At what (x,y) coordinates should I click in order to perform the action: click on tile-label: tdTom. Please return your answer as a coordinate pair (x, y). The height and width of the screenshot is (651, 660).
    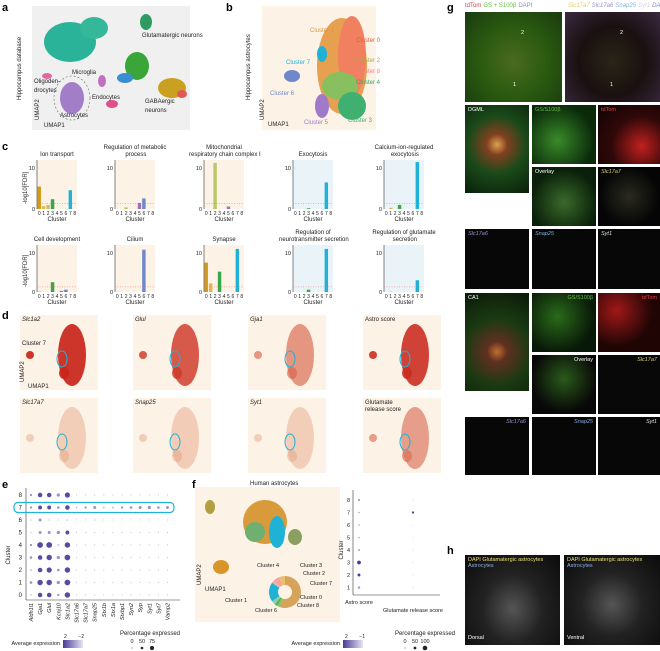
    Looking at the image, I should click on (649, 298).